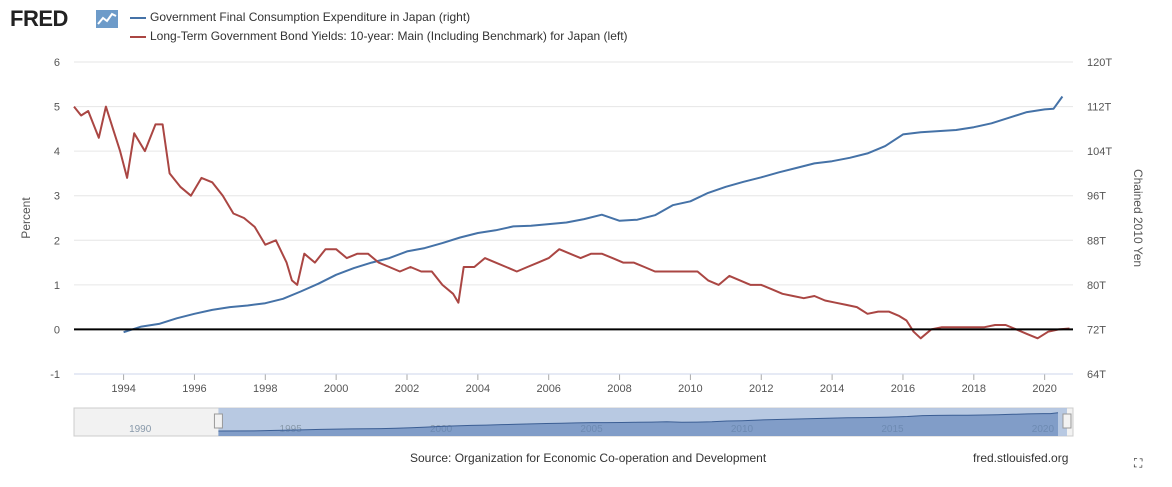 This screenshot has width=1172, height=487. I want to click on navigator-area, so click(638, 424).